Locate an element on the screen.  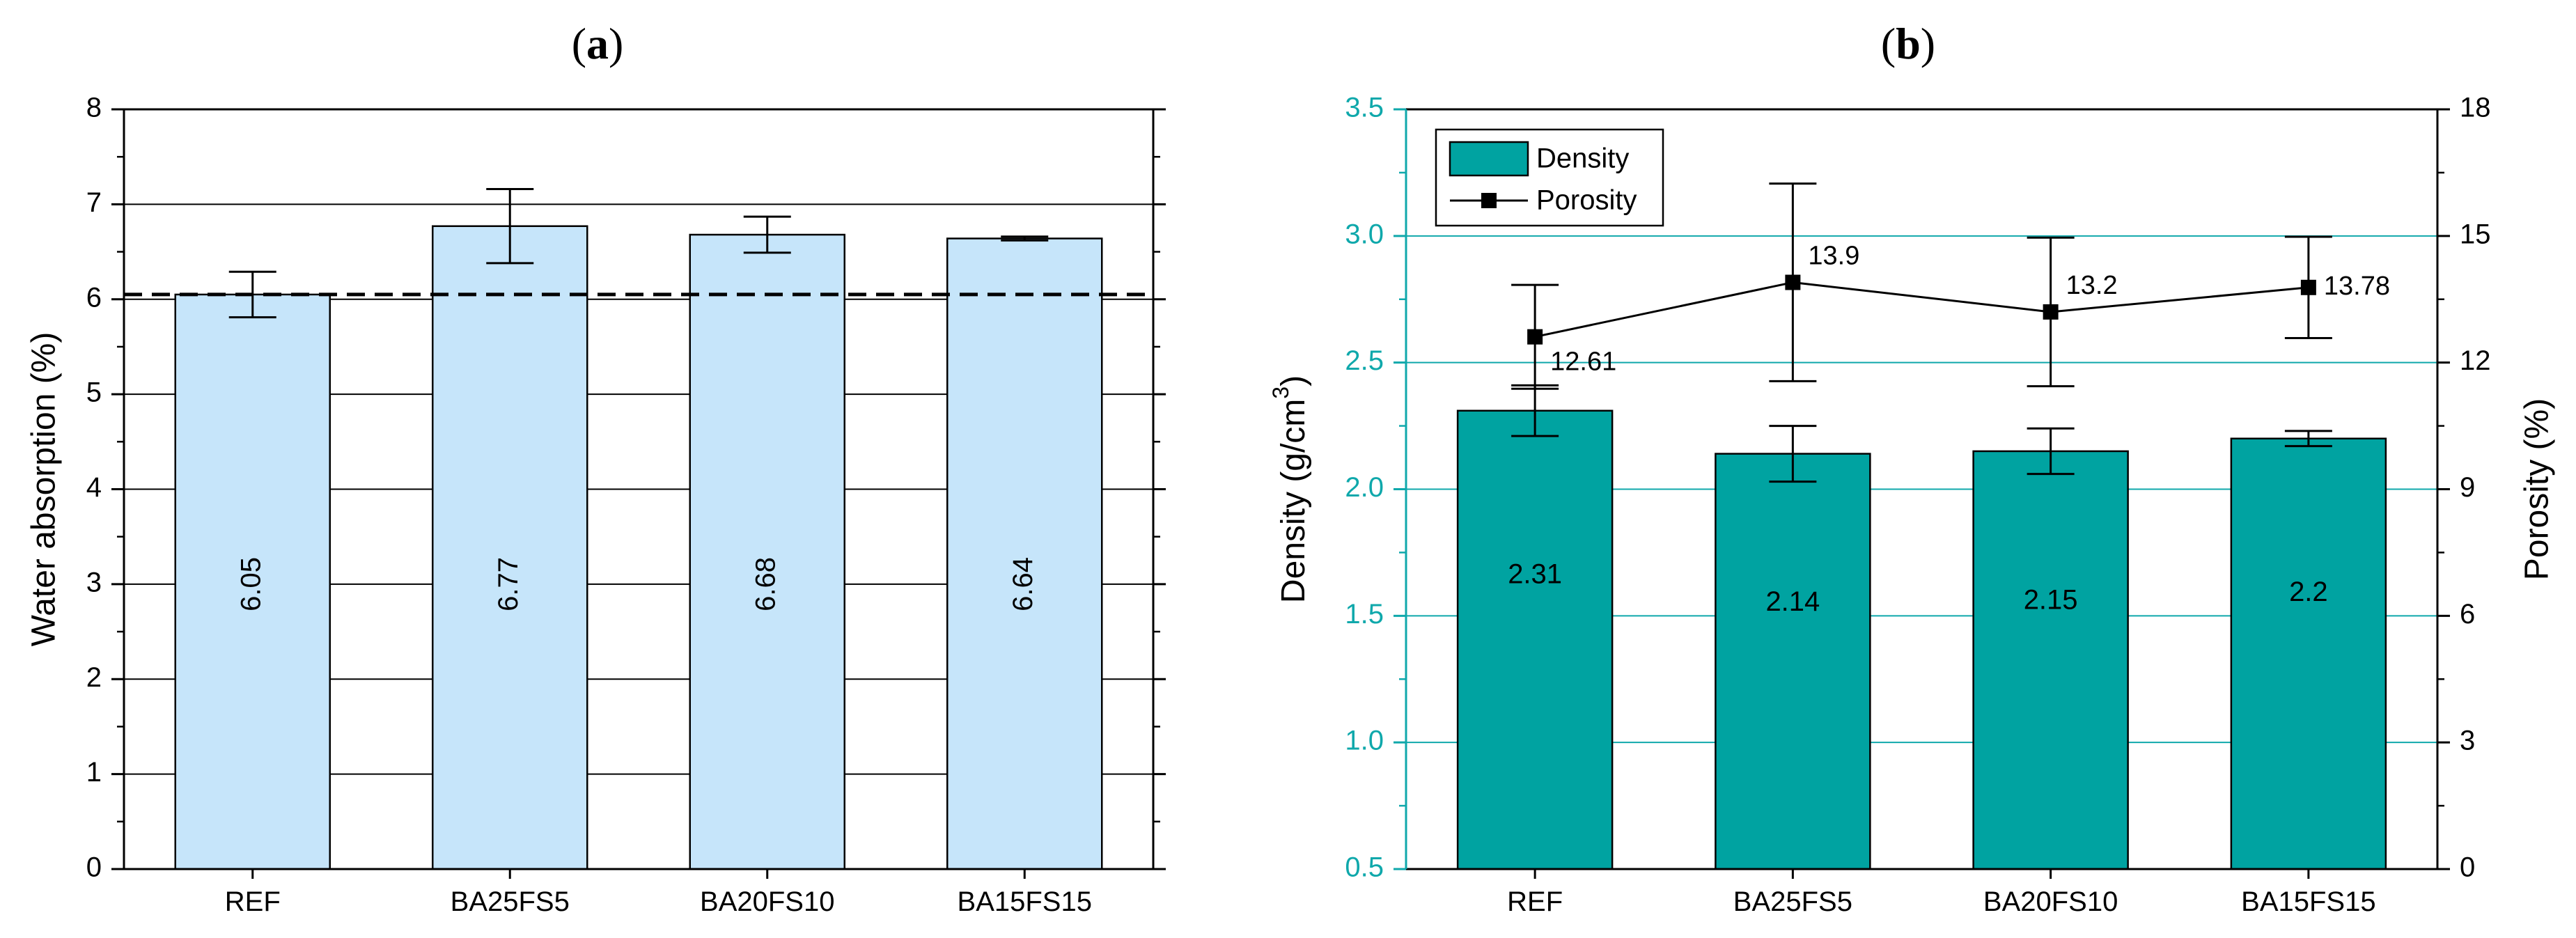
y2-tick-label-b-15: 15 is located at coordinates (2475, 234).